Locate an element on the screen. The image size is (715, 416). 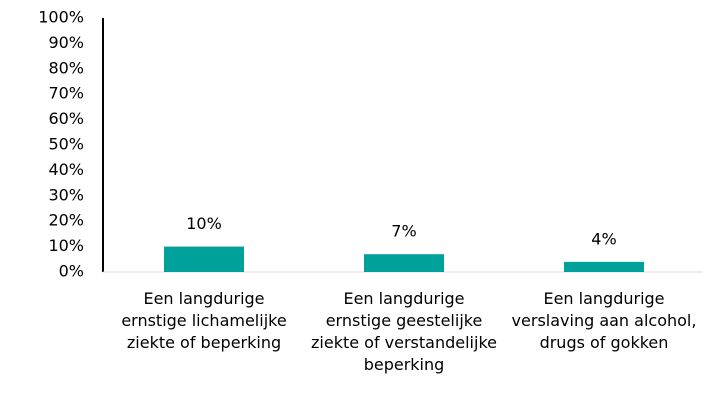
y-tick-label: 80% is located at coordinates (66, 67).